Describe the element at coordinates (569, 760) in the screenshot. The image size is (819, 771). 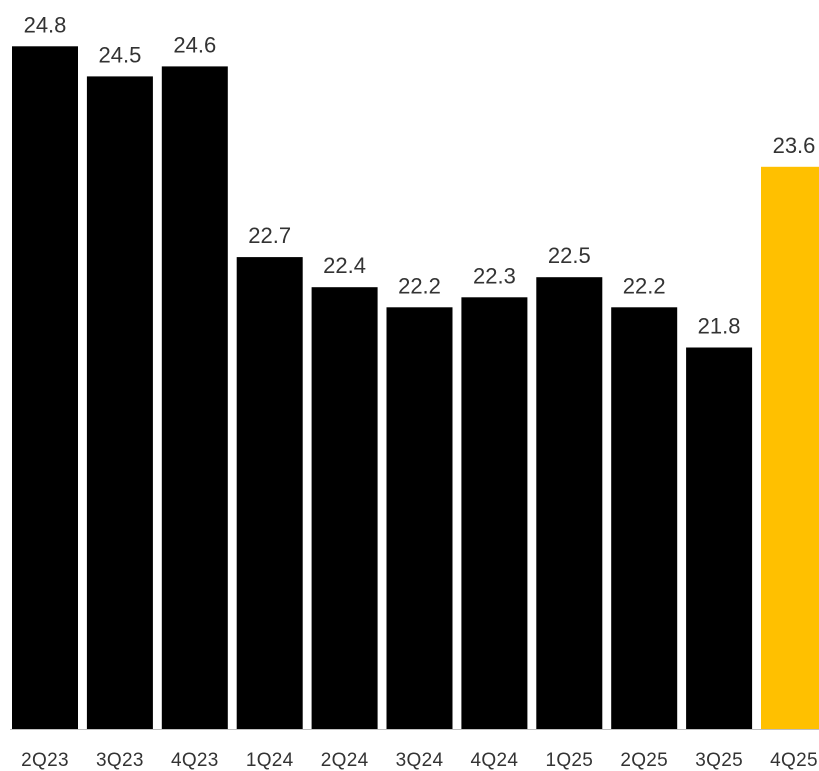
I see `x-tick-label-1Q25: 1Q25` at that location.